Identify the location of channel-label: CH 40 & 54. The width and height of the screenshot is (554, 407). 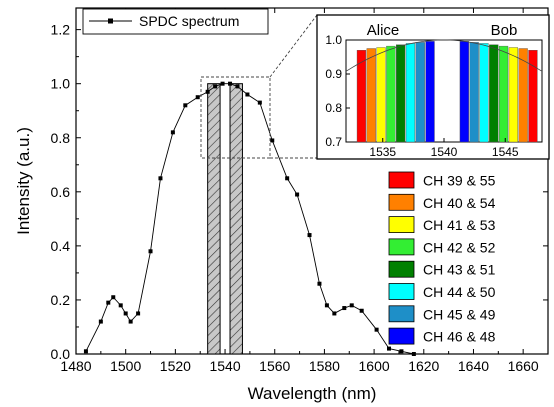
(459, 203).